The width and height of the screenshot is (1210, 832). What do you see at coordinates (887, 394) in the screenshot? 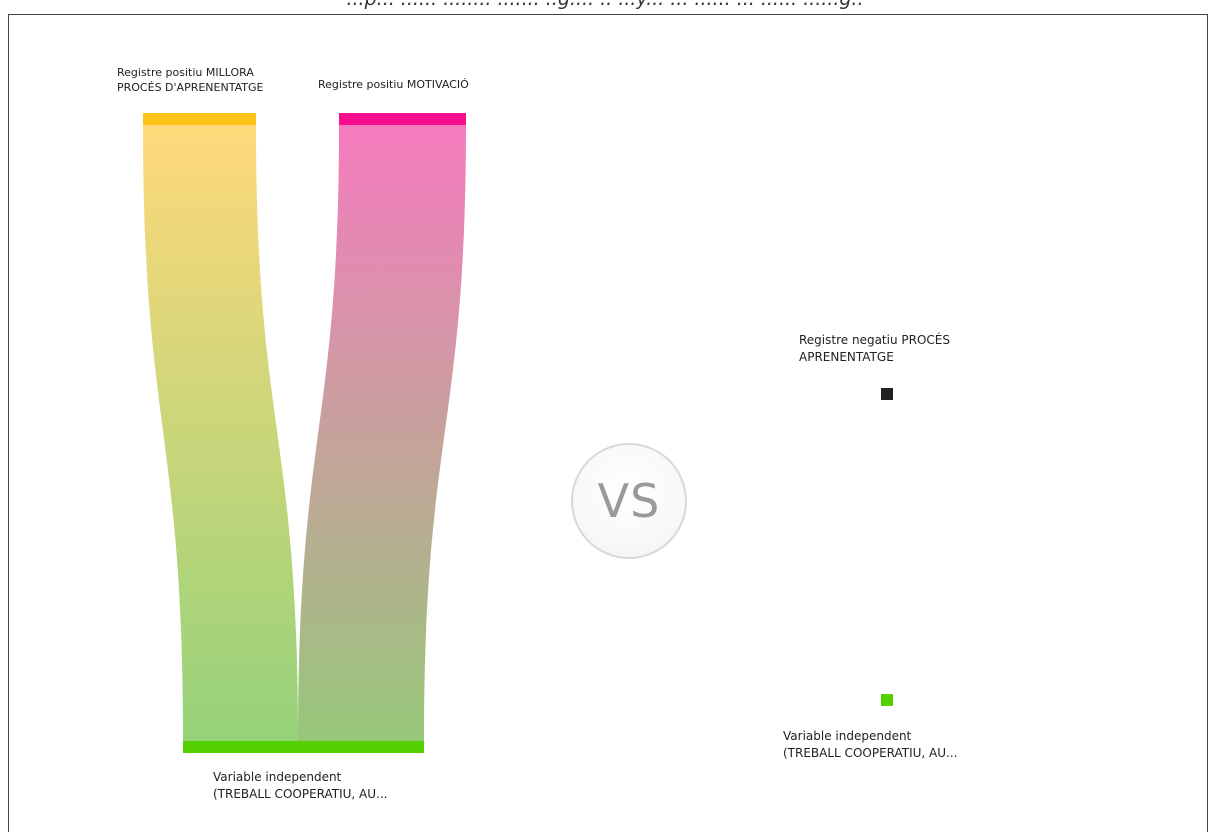
I see `node-source-right` at bounding box center [887, 394].